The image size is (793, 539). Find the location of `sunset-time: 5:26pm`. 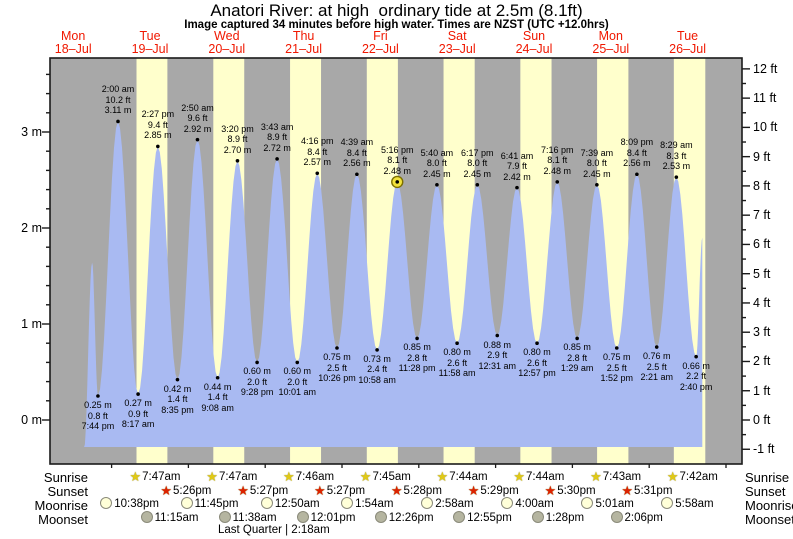

sunset-time: 5:26pm is located at coordinates (192, 491).